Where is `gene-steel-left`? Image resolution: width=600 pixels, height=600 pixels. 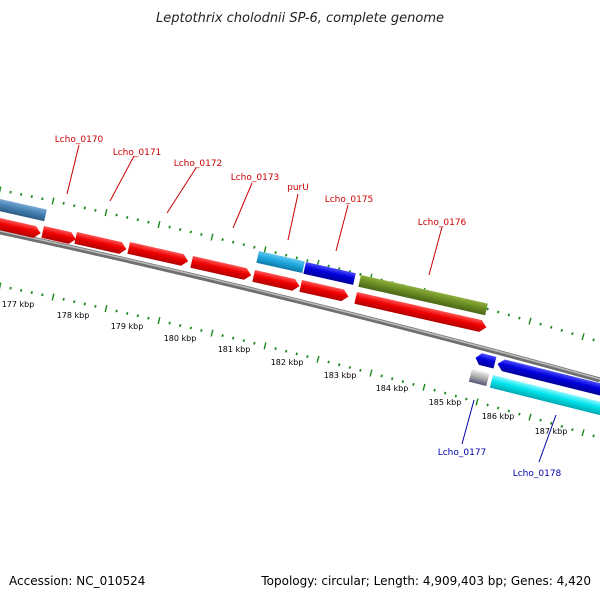
gene-steel-left is located at coordinates (23, 210).